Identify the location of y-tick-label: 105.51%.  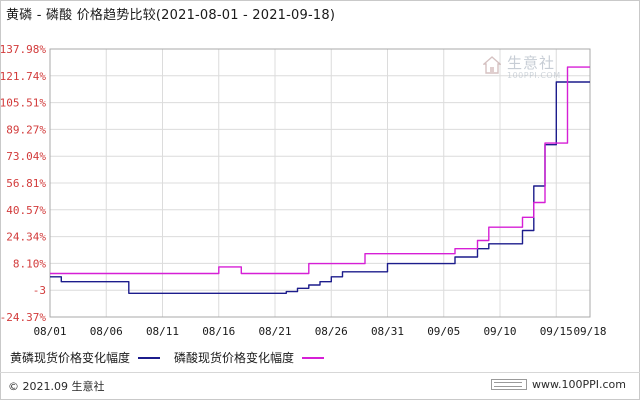
(23, 103).